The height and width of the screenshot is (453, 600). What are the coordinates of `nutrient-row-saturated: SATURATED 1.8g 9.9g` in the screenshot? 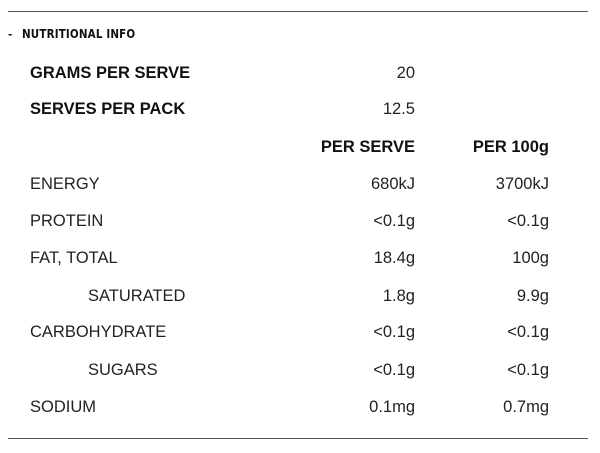 It's located at (300, 296).